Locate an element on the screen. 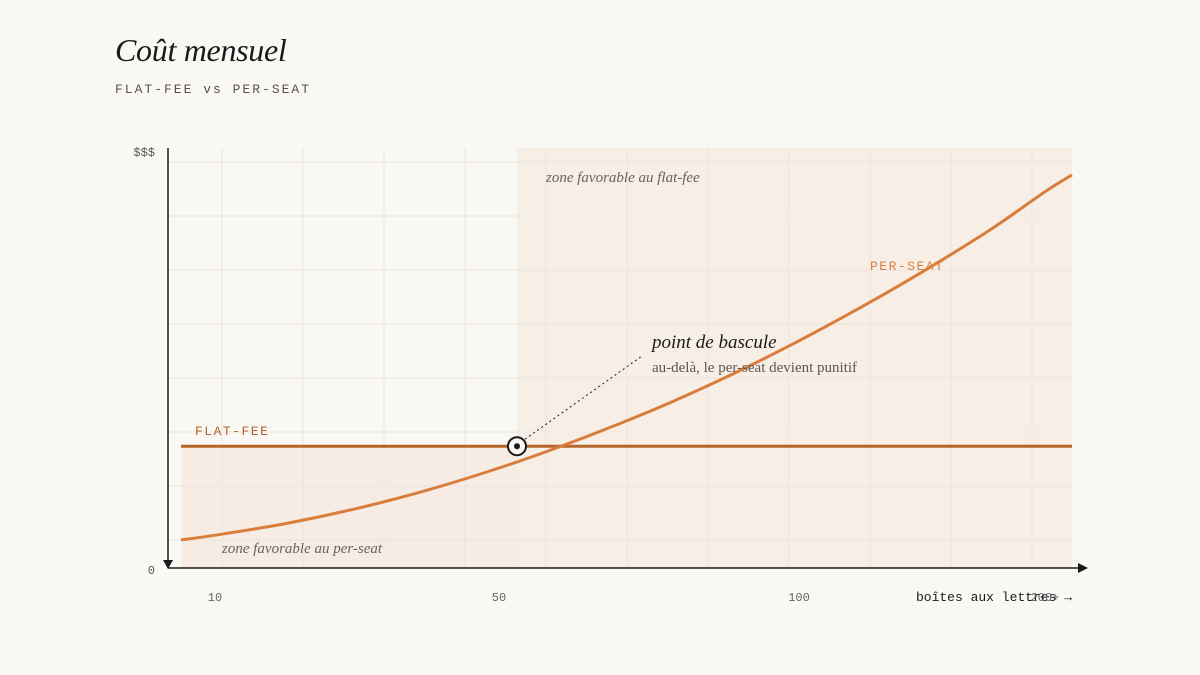 This screenshot has width=1200, height=675. chart-subtitle: FLAT-FEE vs PER-SEAT is located at coordinates (213, 89).